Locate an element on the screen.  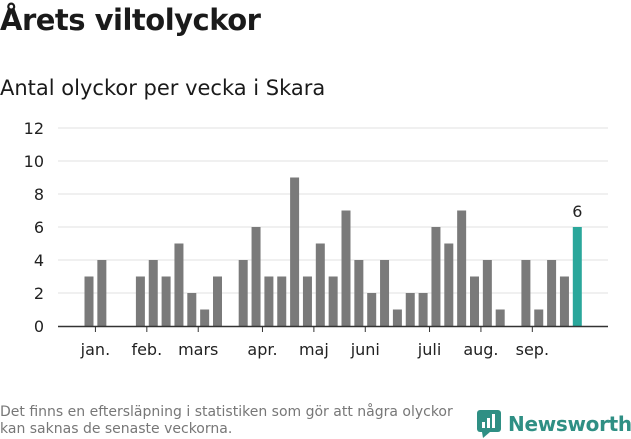
bar-highlight is located at coordinates (577, 276).